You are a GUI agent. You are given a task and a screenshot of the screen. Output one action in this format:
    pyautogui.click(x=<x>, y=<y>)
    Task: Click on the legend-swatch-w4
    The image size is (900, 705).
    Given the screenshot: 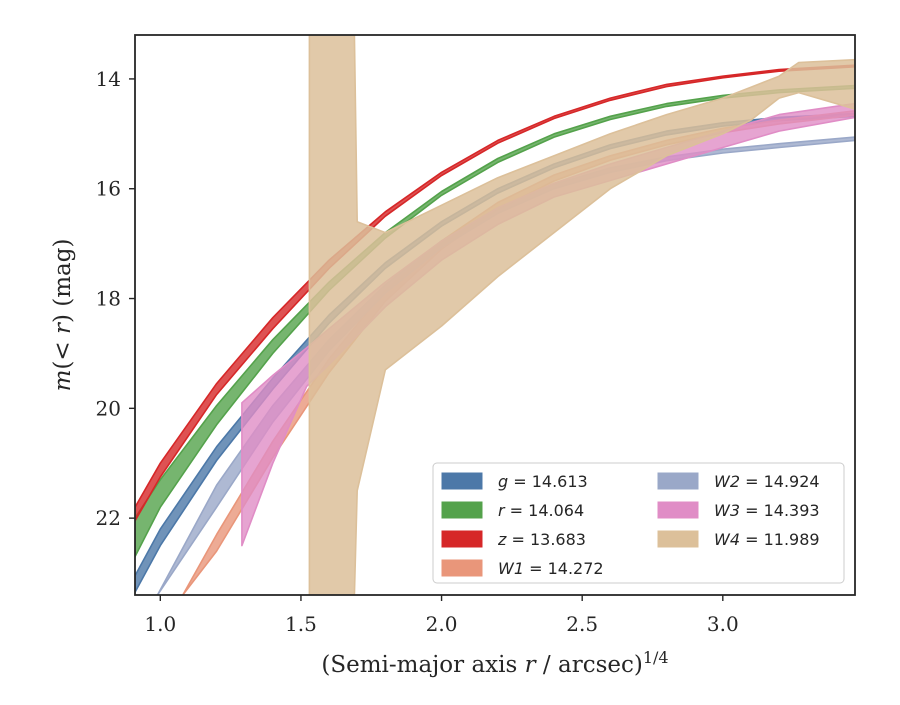 What is the action you would take?
    pyautogui.click(x=678, y=539)
    